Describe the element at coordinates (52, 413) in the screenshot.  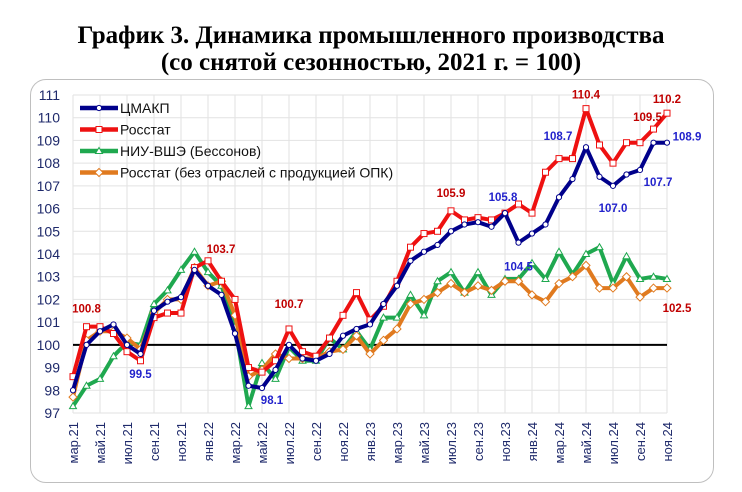
I see `y-tick-label: 97` at that location.